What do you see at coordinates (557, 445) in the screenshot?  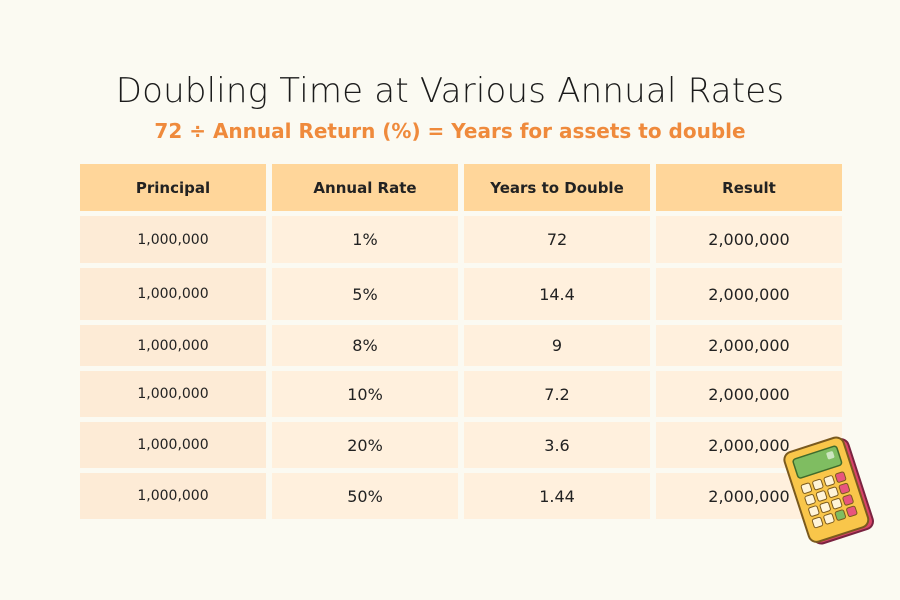 I see `table-cell-years: 3.6` at bounding box center [557, 445].